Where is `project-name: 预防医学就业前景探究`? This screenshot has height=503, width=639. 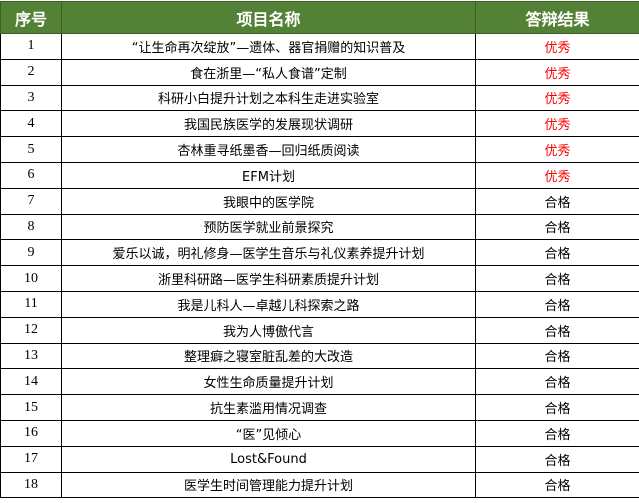
project-name: 预防医学就业前景探究 is located at coordinates (269, 227).